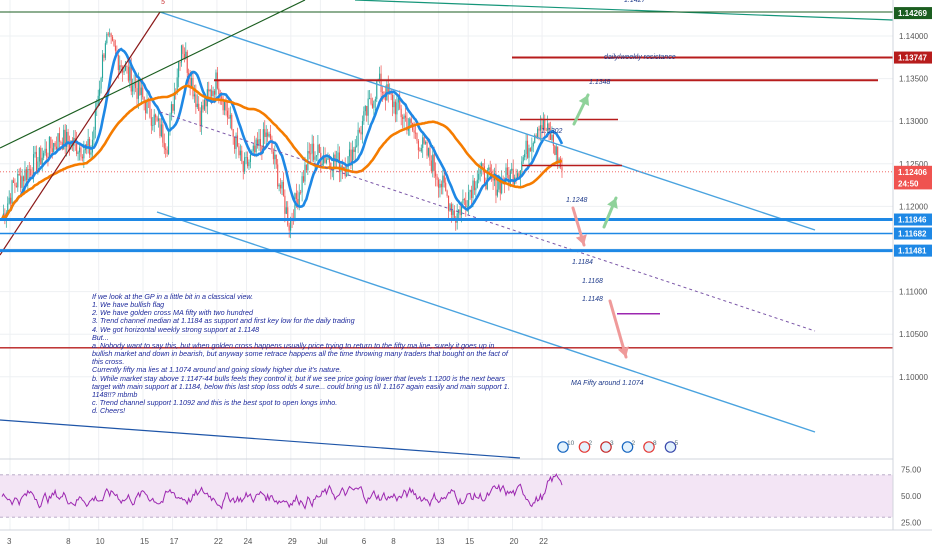 The height and width of the screenshot is (550, 932). I want to click on price-label-box, so click(913, 171).